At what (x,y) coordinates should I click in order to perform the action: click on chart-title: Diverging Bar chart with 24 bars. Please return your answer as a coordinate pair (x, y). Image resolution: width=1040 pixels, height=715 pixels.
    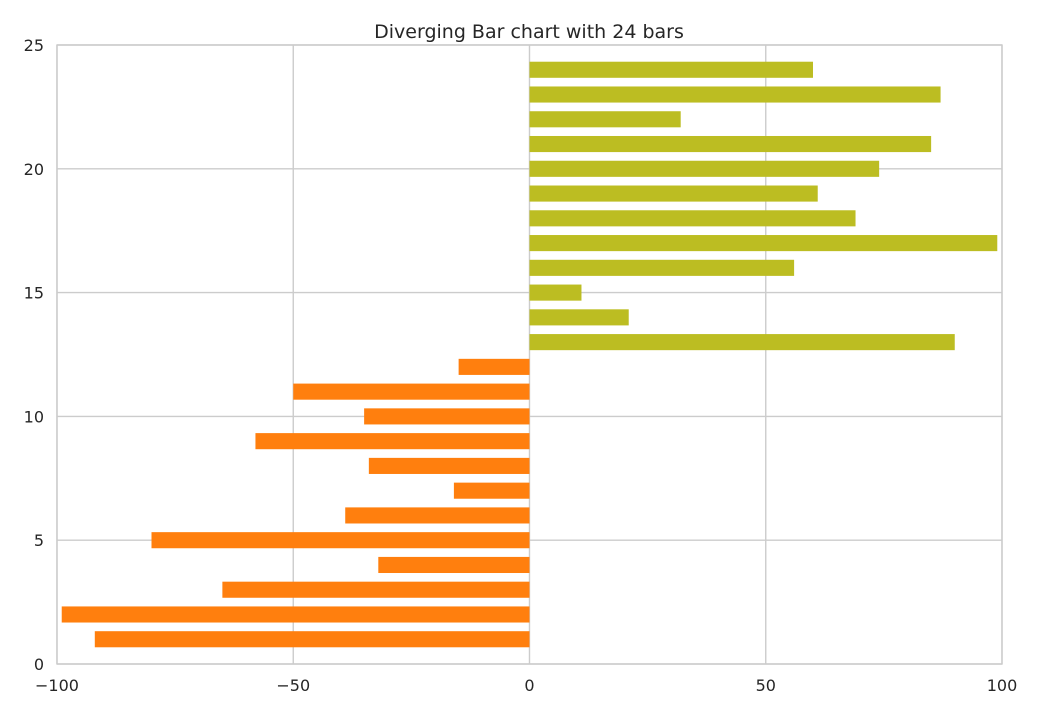
    Looking at the image, I should click on (529, 32).